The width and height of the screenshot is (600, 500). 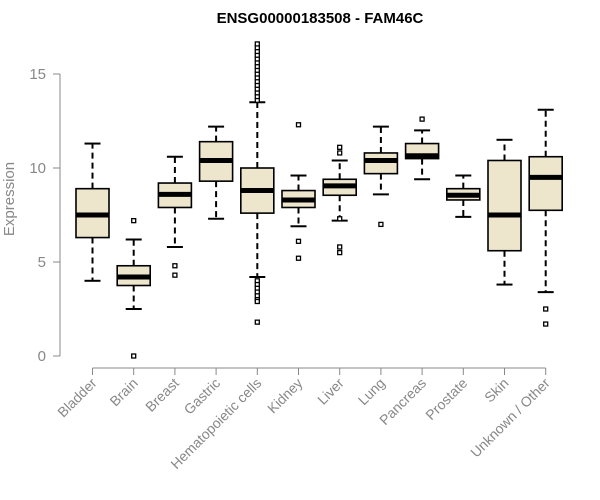 What do you see at coordinates (37, 74) in the screenshot?
I see `y-tick-label: 15` at bounding box center [37, 74].